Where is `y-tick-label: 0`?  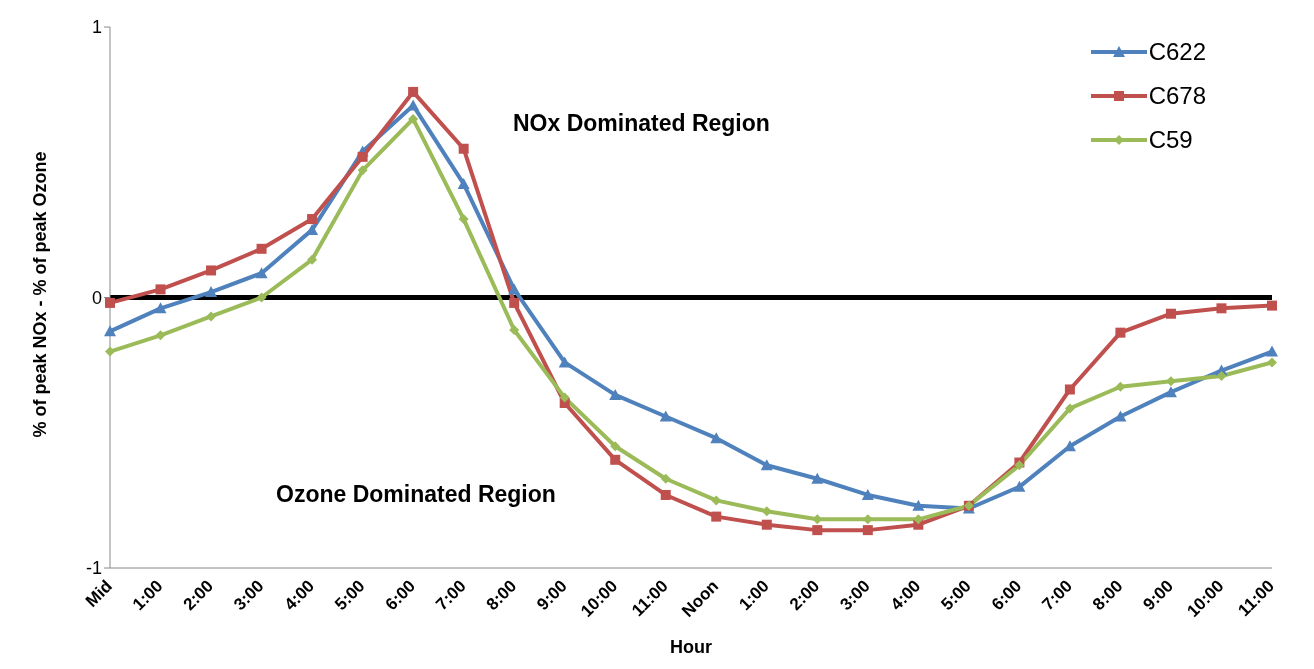 y-tick-label: 0 is located at coordinates (96, 297).